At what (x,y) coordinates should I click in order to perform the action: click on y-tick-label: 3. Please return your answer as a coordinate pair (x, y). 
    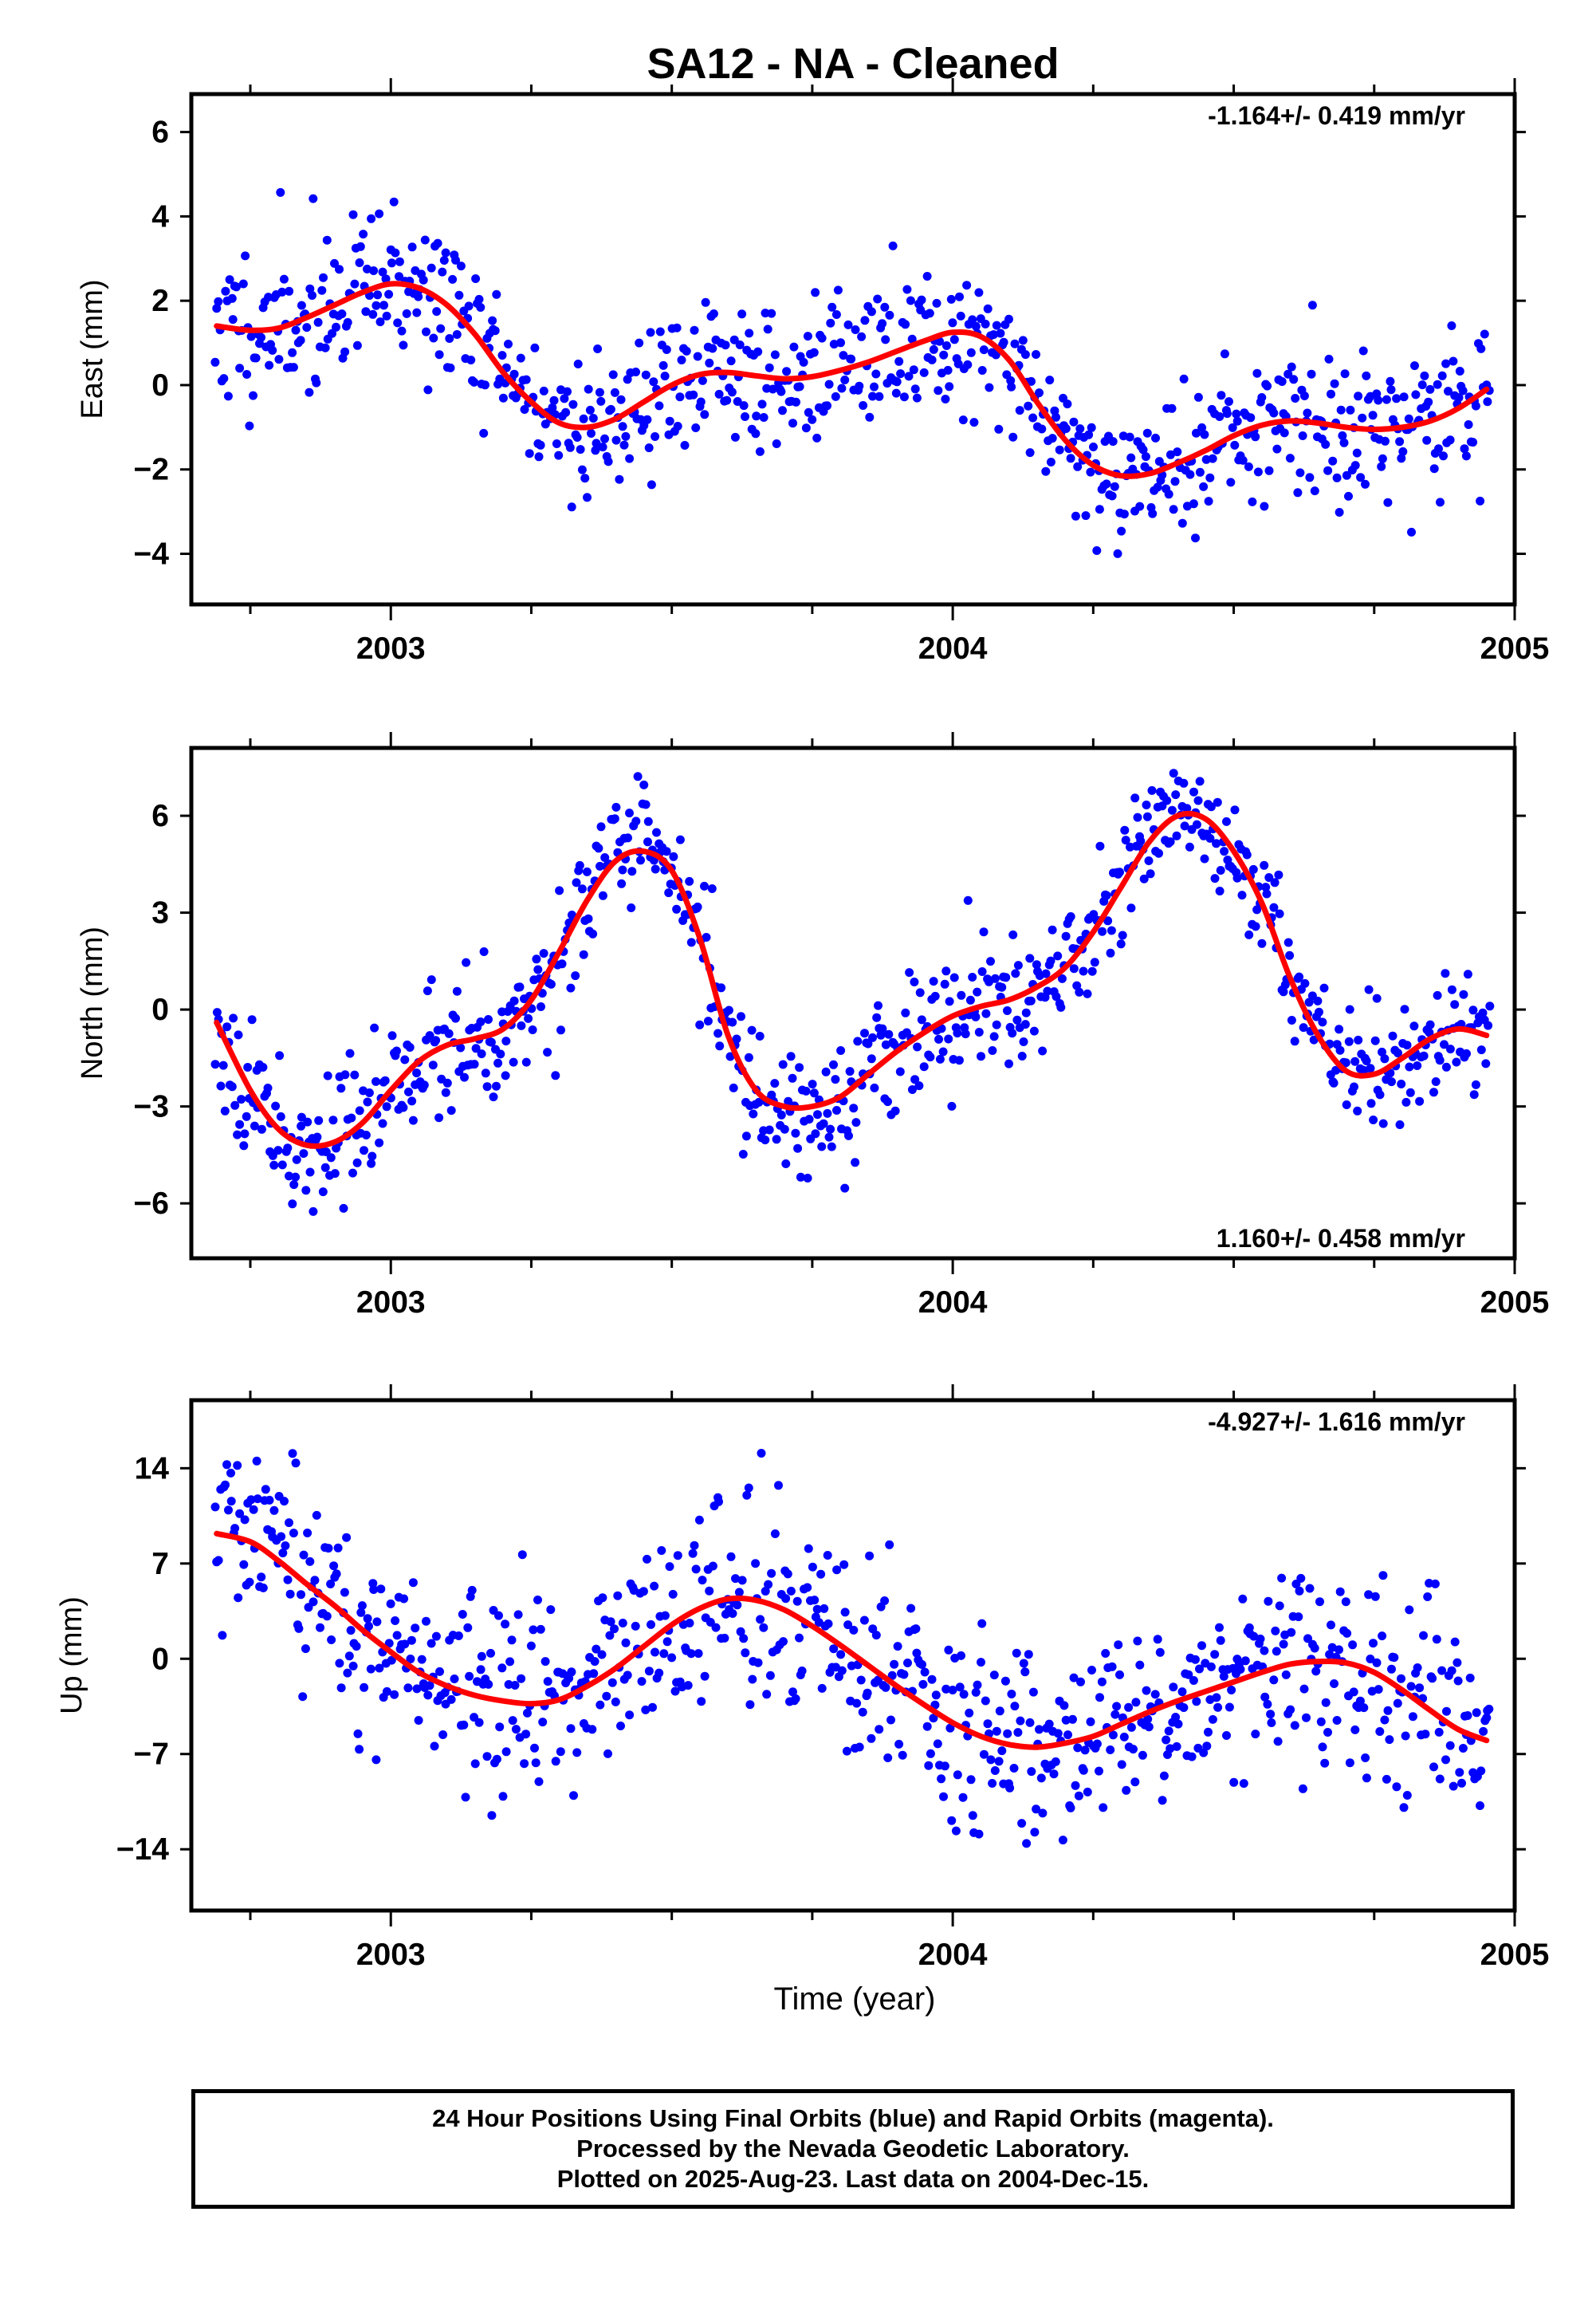
    Looking at the image, I should click on (160, 914).